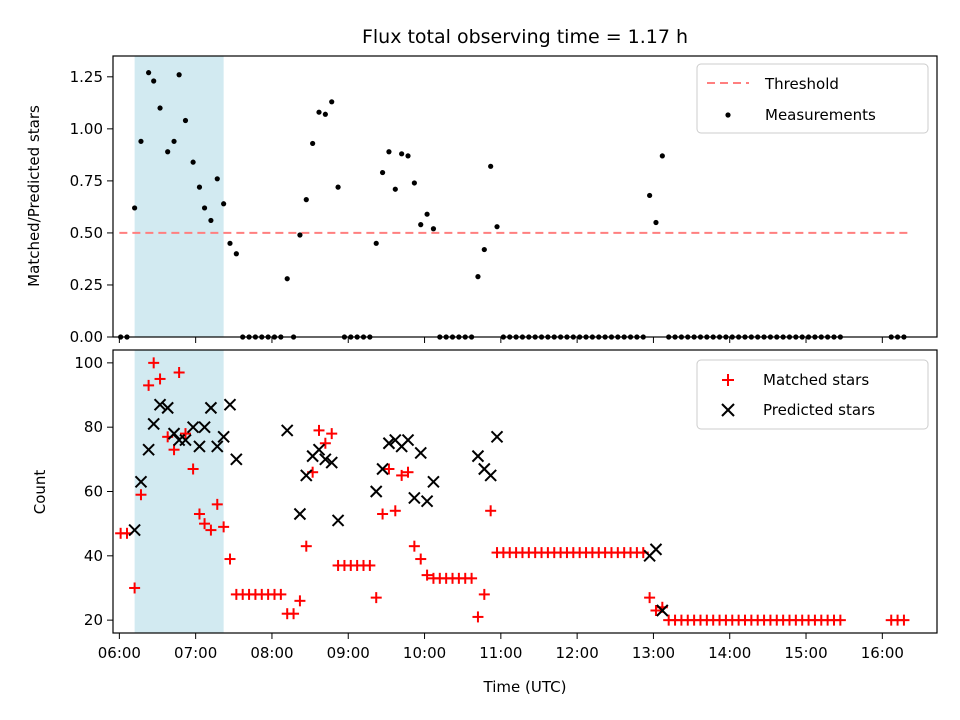 This screenshot has width=960, height=720. Describe the element at coordinates (40, 492) in the screenshot. I see `bottom-y-axis-label: Count` at that location.